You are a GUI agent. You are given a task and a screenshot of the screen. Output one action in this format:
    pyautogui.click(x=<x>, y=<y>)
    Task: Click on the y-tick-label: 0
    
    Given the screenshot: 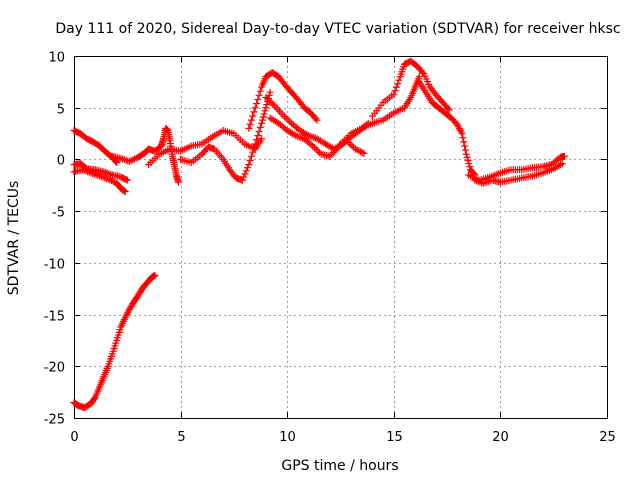 What is the action you would take?
    pyautogui.click(x=61, y=161)
    